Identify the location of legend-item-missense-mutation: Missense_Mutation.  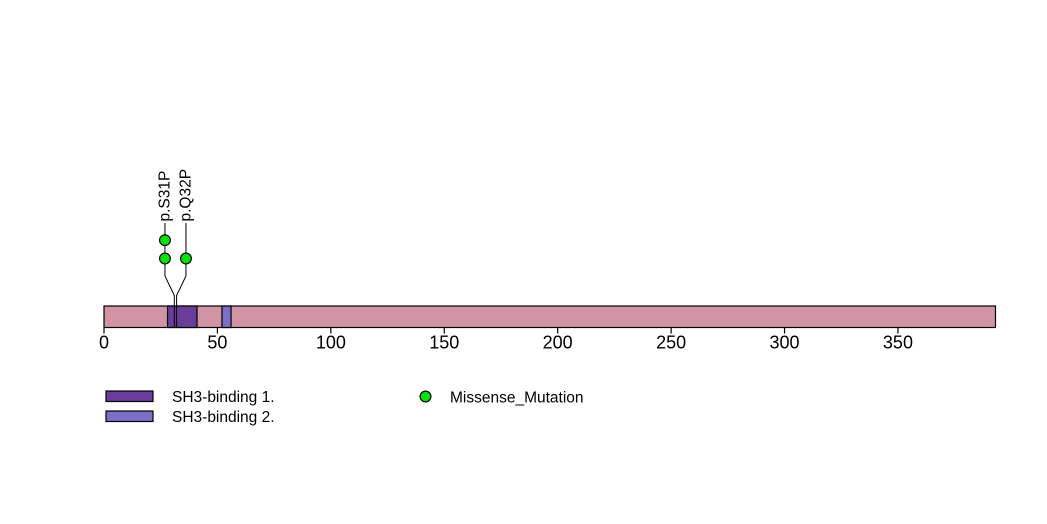
(501, 398).